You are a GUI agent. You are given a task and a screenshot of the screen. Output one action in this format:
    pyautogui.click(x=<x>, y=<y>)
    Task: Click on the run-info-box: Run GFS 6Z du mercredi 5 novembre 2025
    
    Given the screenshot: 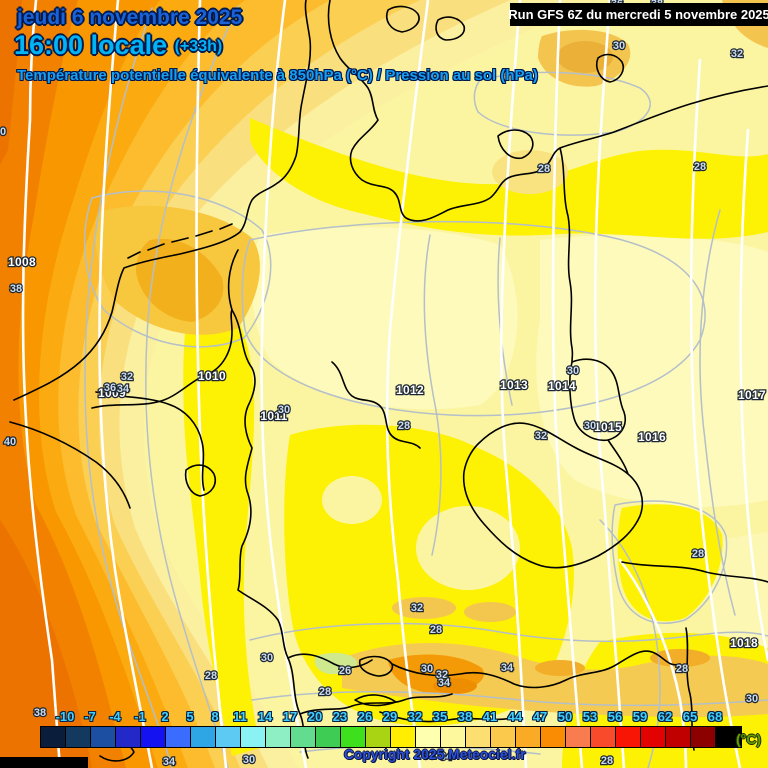 What is the action you would take?
    pyautogui.click(x=638, y=14)
    